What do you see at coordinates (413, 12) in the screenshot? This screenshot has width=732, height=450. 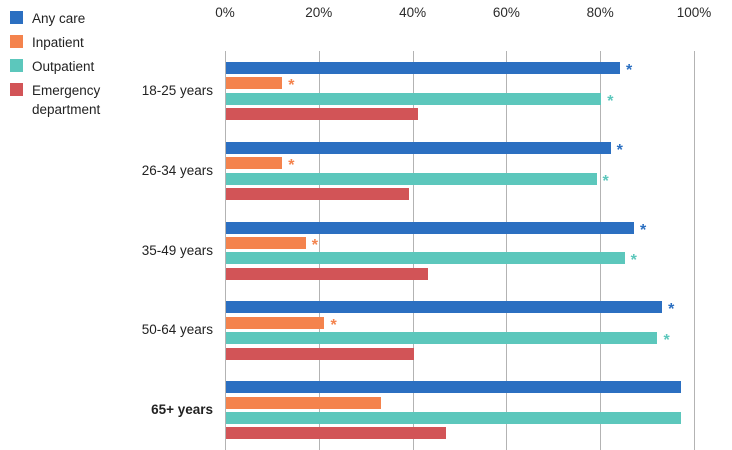 I see `x-tick-label: 40%` at bounding box center [413, 12].